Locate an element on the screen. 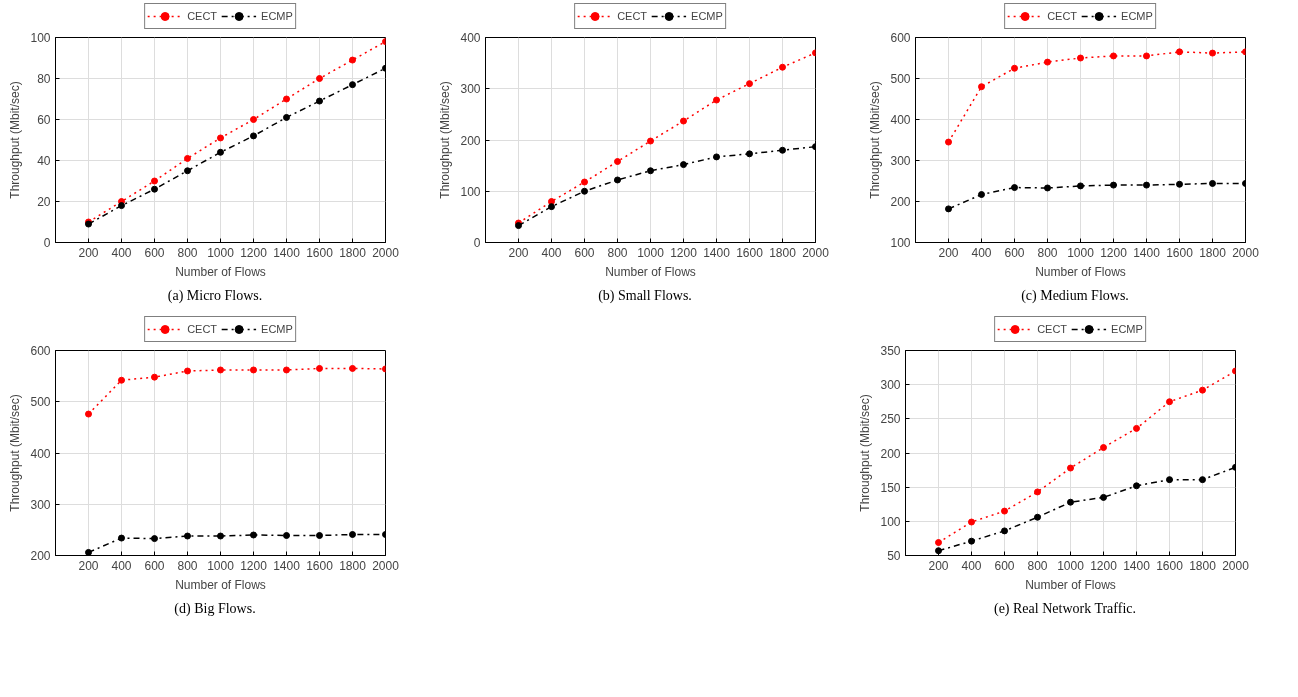 This screenshot has width=1298, height=697. text: (a) Micro Flows. is located at coordinates (215, 296).